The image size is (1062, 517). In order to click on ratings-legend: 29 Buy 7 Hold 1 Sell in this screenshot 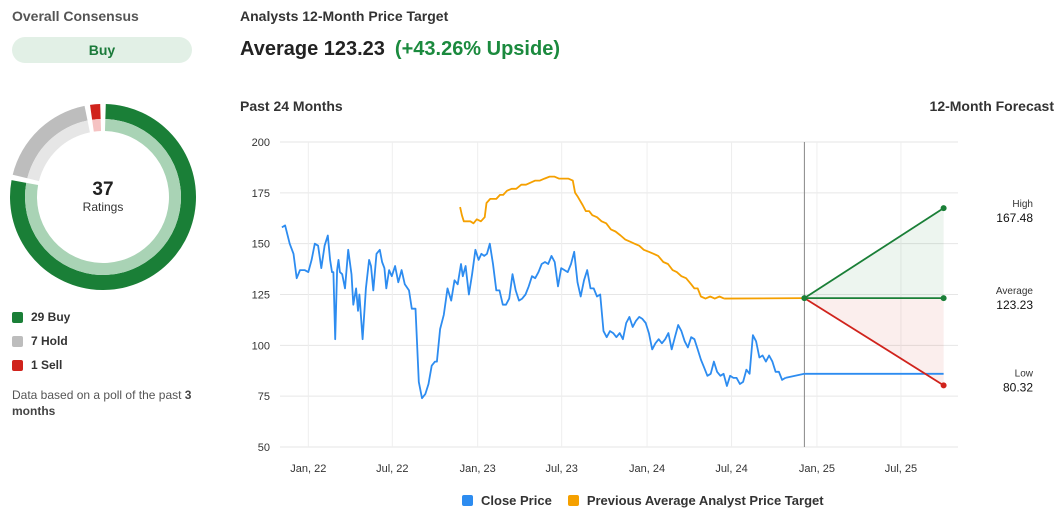, I will do `click(41, 341)`.